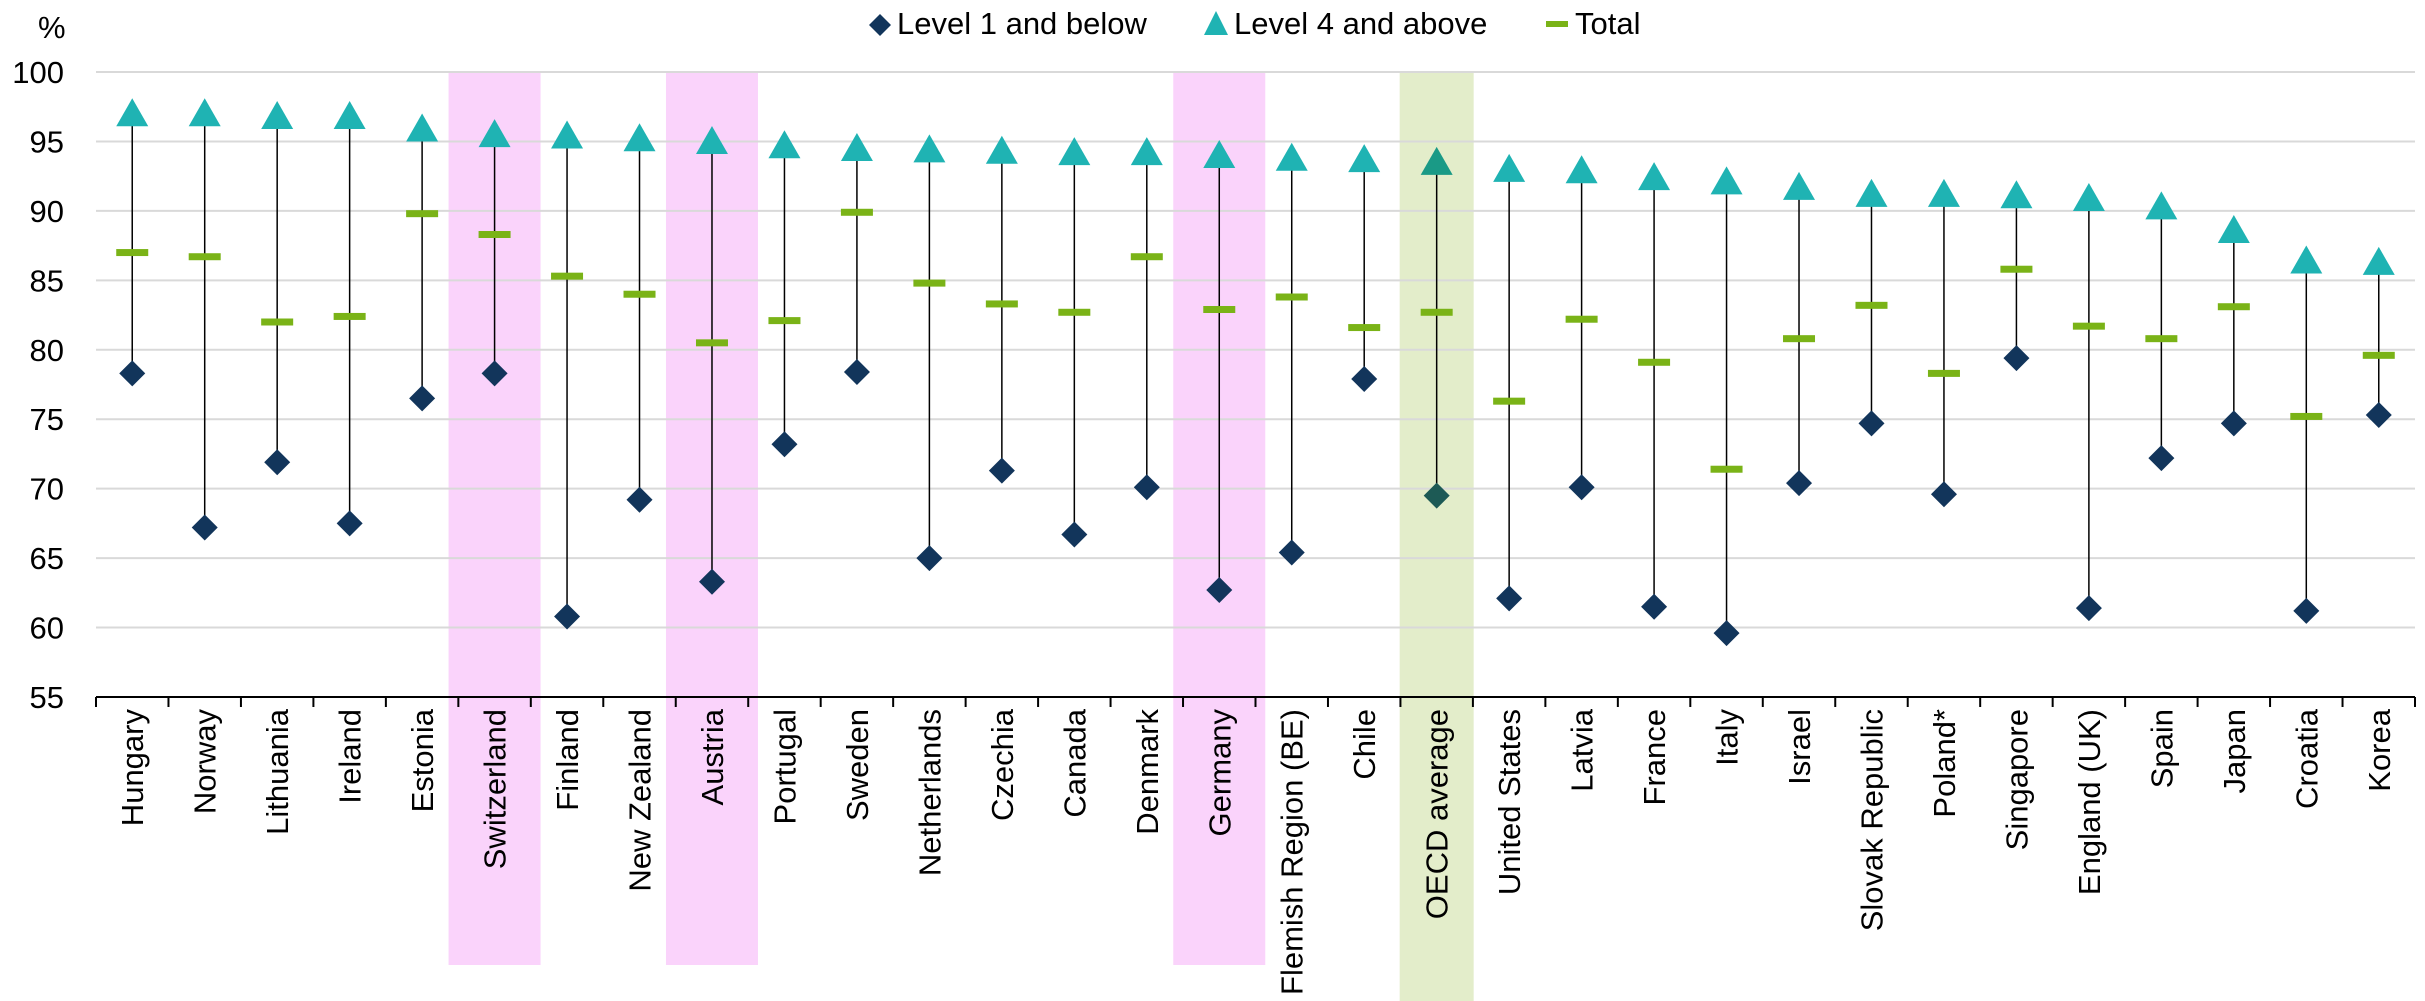 This screenshot has height=1001, width=2425. What do you see at coordinates (47, 489) in the screenshot?
I see `y-tick-label-70: 70` at bounding box center [47, 489].